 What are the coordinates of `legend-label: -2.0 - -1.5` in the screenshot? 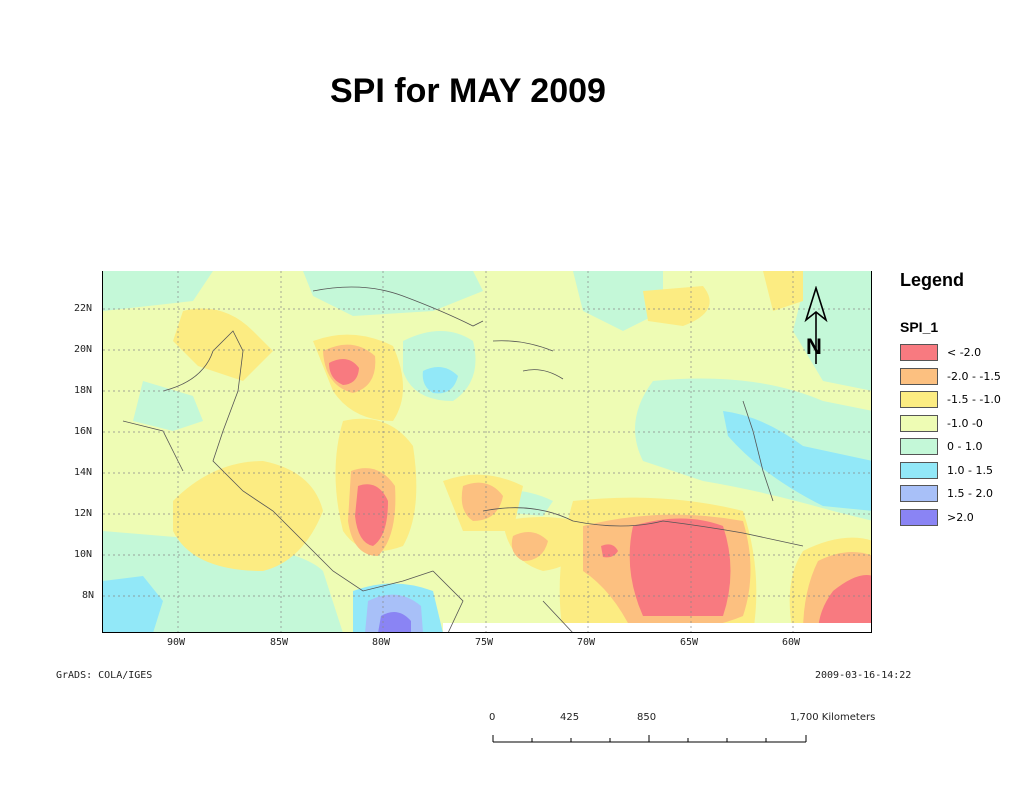 It's located at (974, 376).